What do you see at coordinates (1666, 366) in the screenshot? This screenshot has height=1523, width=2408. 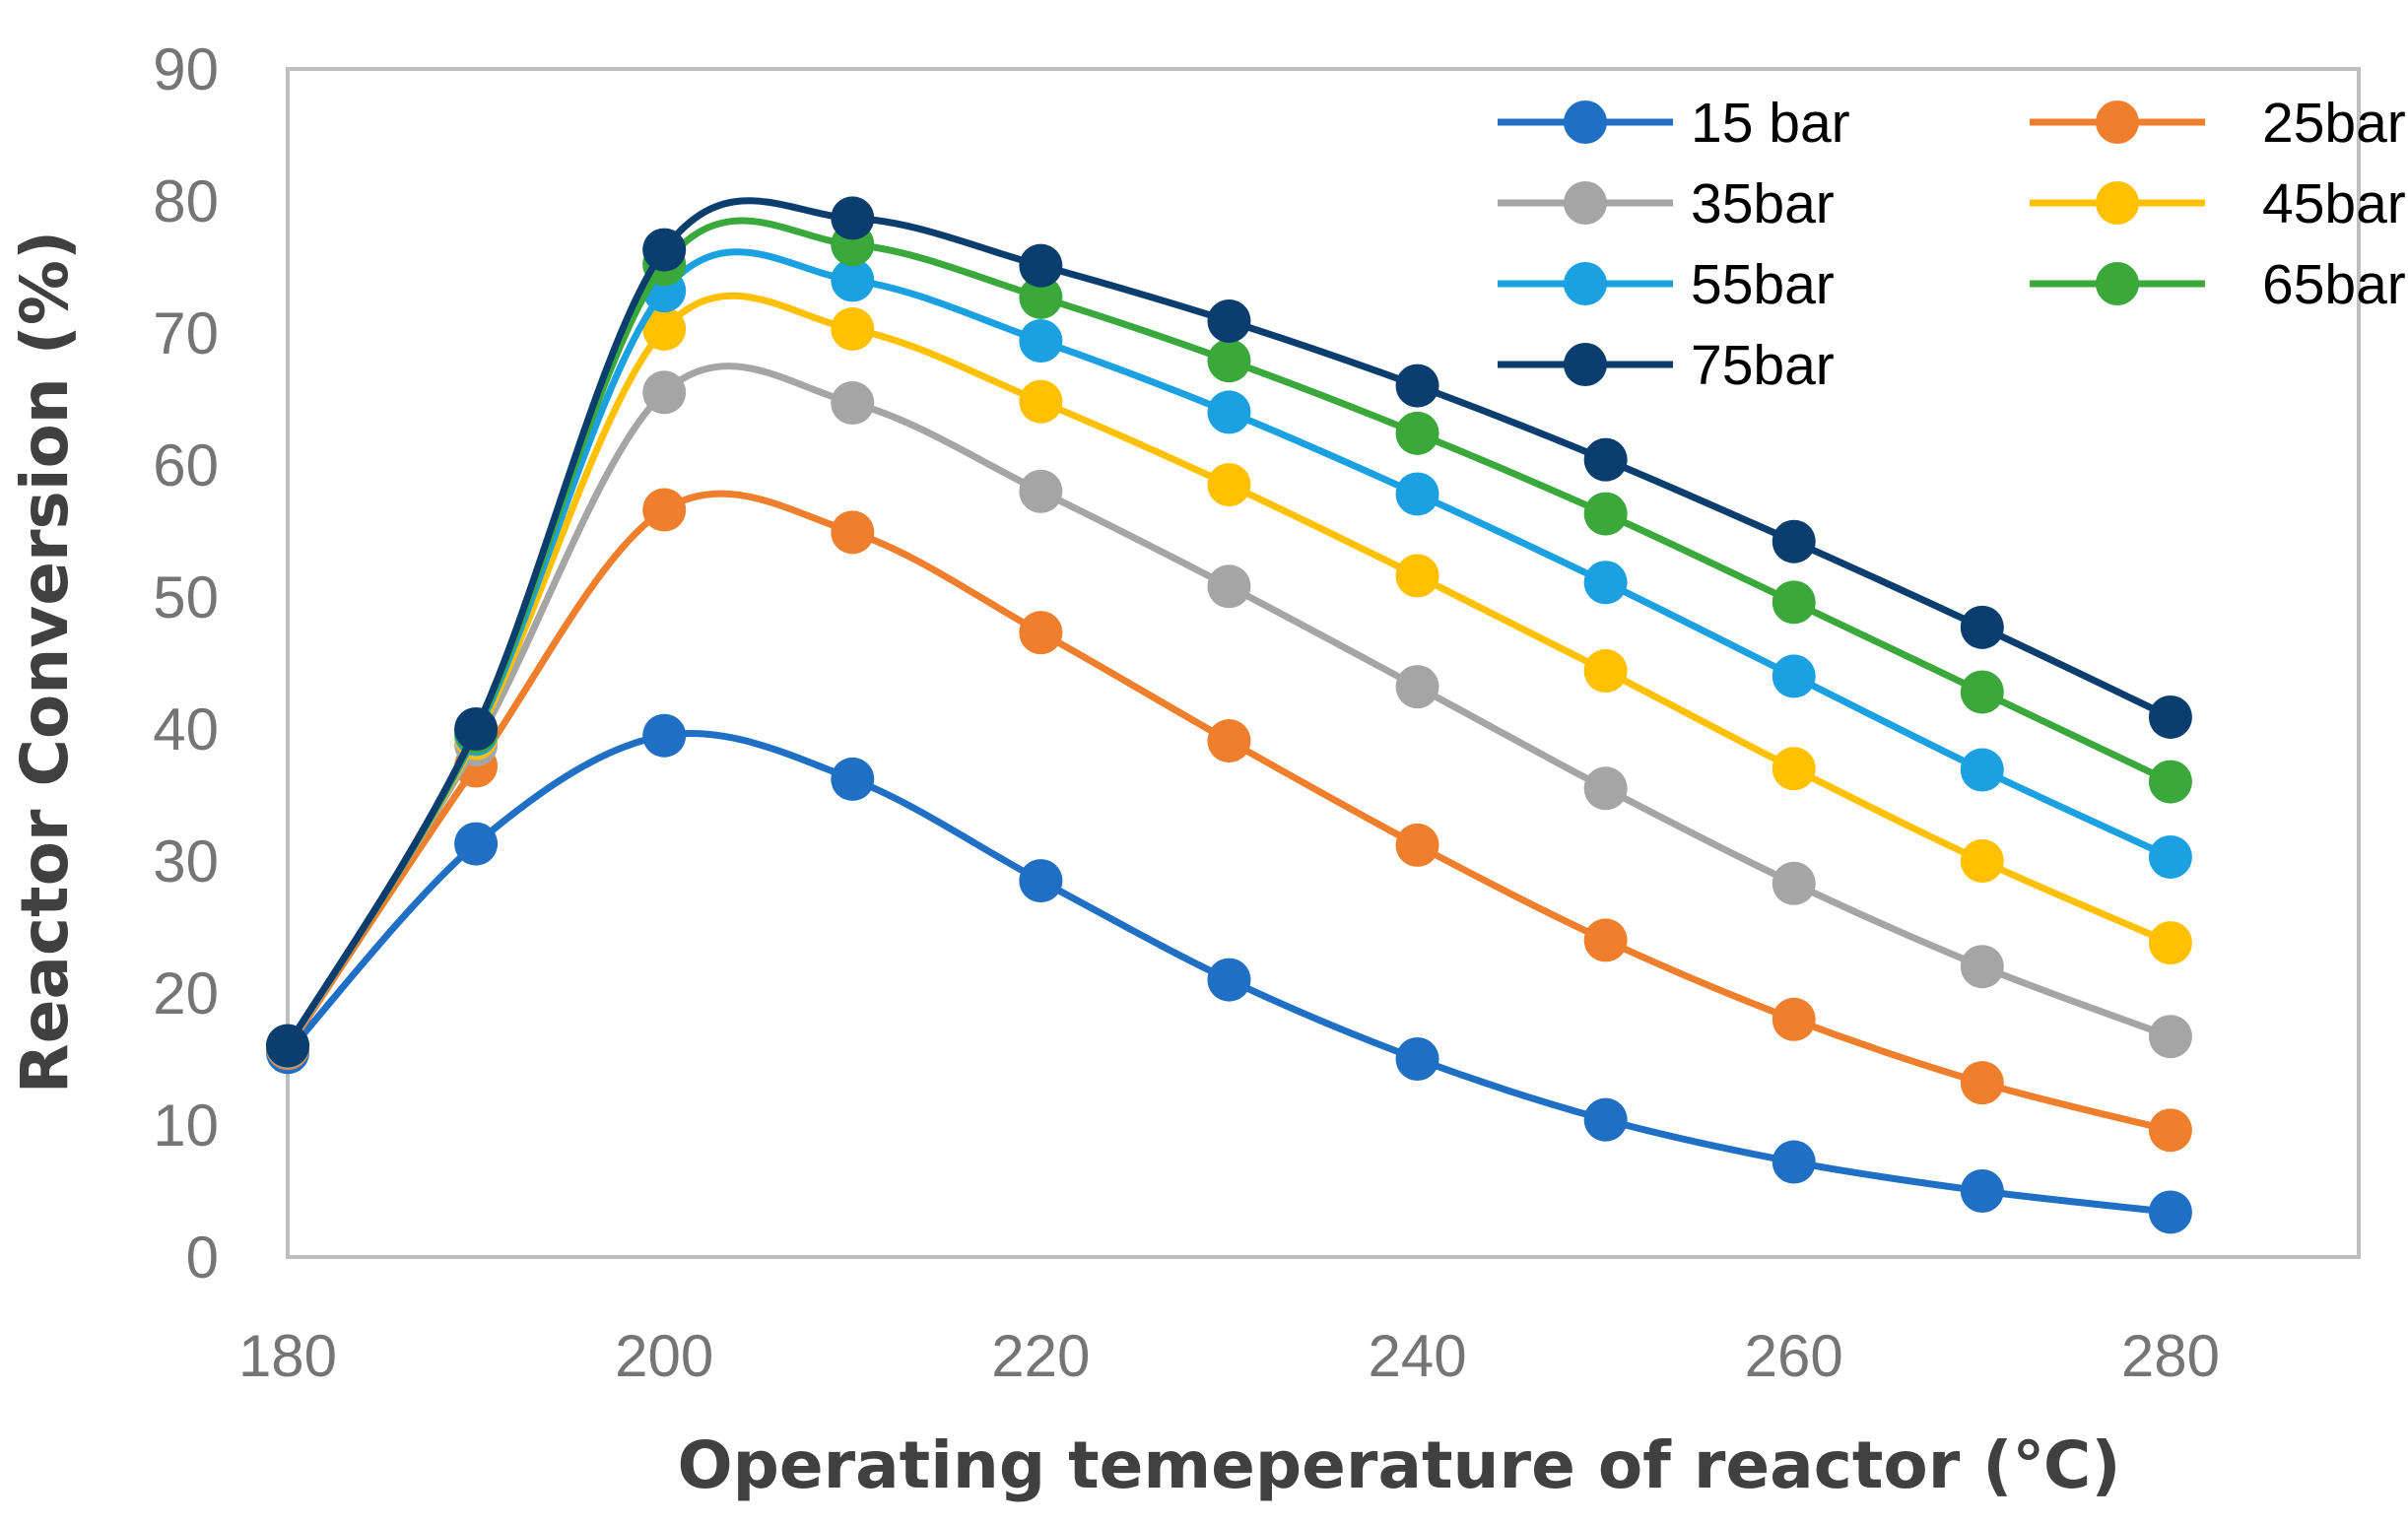 I see `legend-item-75bar: 75bar` at bounding box center [1666, 366].